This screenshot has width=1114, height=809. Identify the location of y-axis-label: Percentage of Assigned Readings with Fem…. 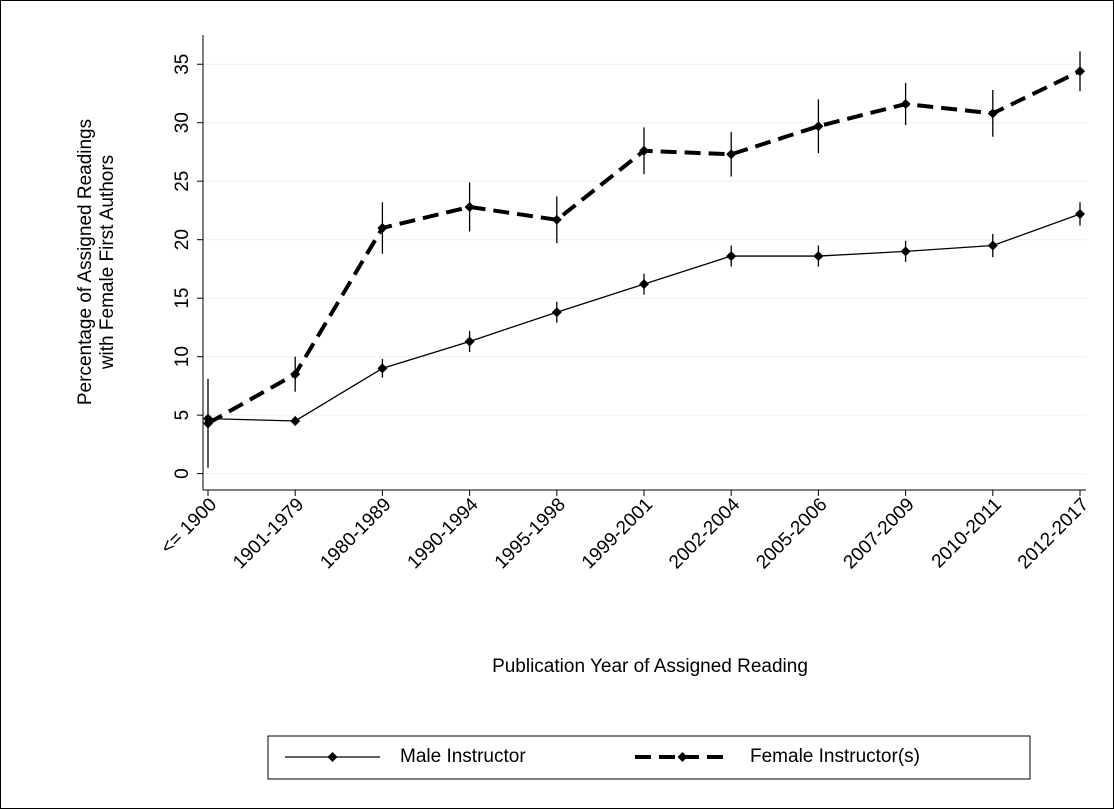
(96, 262).